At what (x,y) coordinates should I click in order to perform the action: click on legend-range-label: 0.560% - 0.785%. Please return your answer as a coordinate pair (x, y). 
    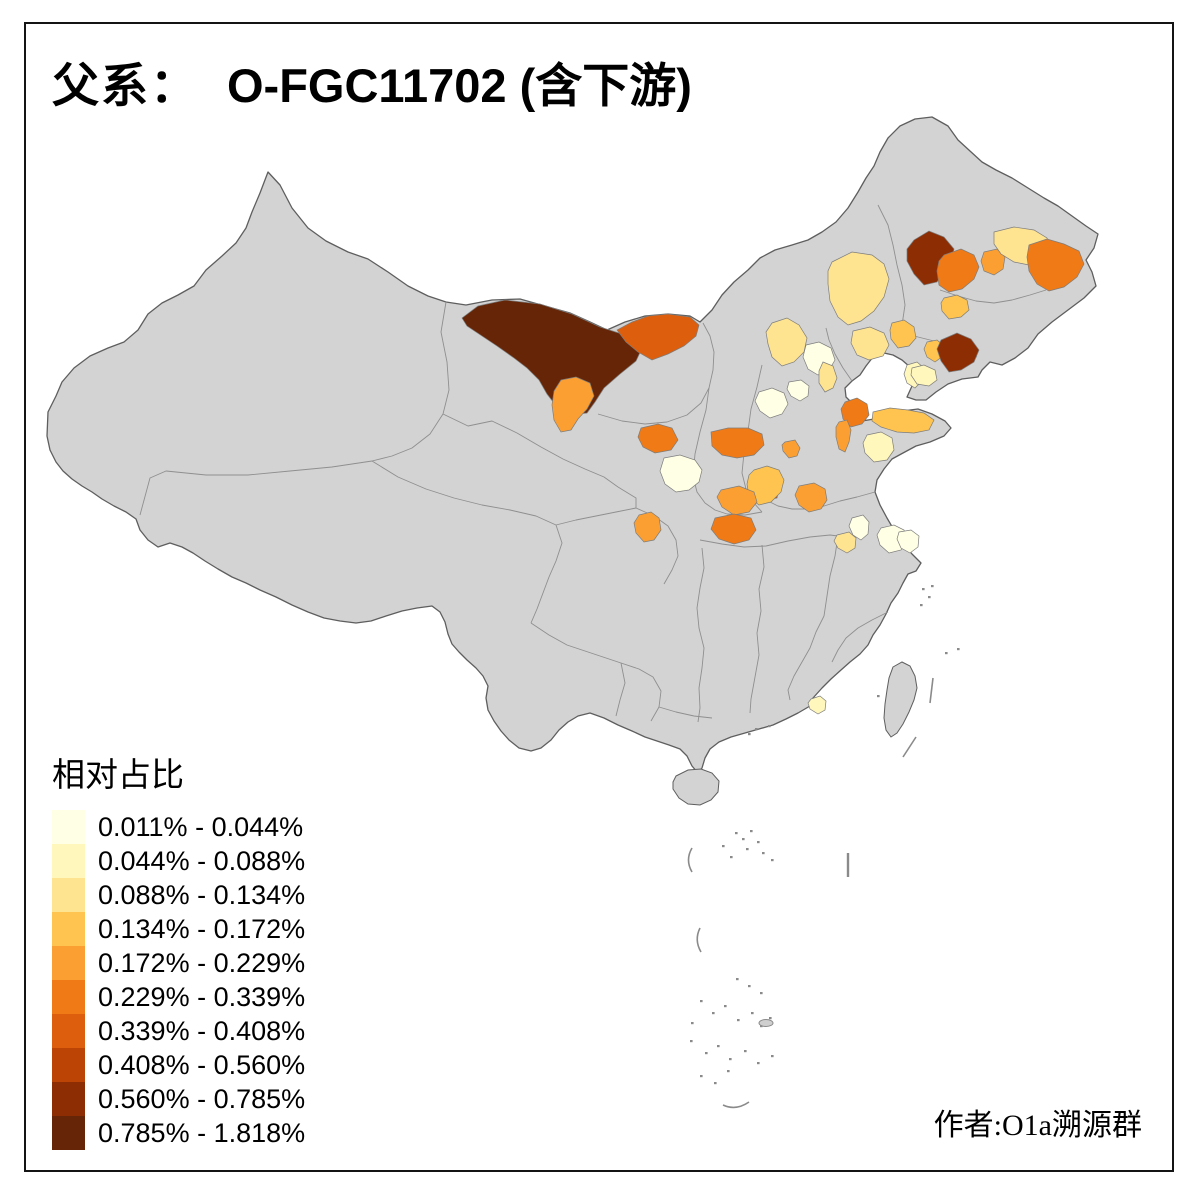
    Looking at the image, I should click on (202, 1098).